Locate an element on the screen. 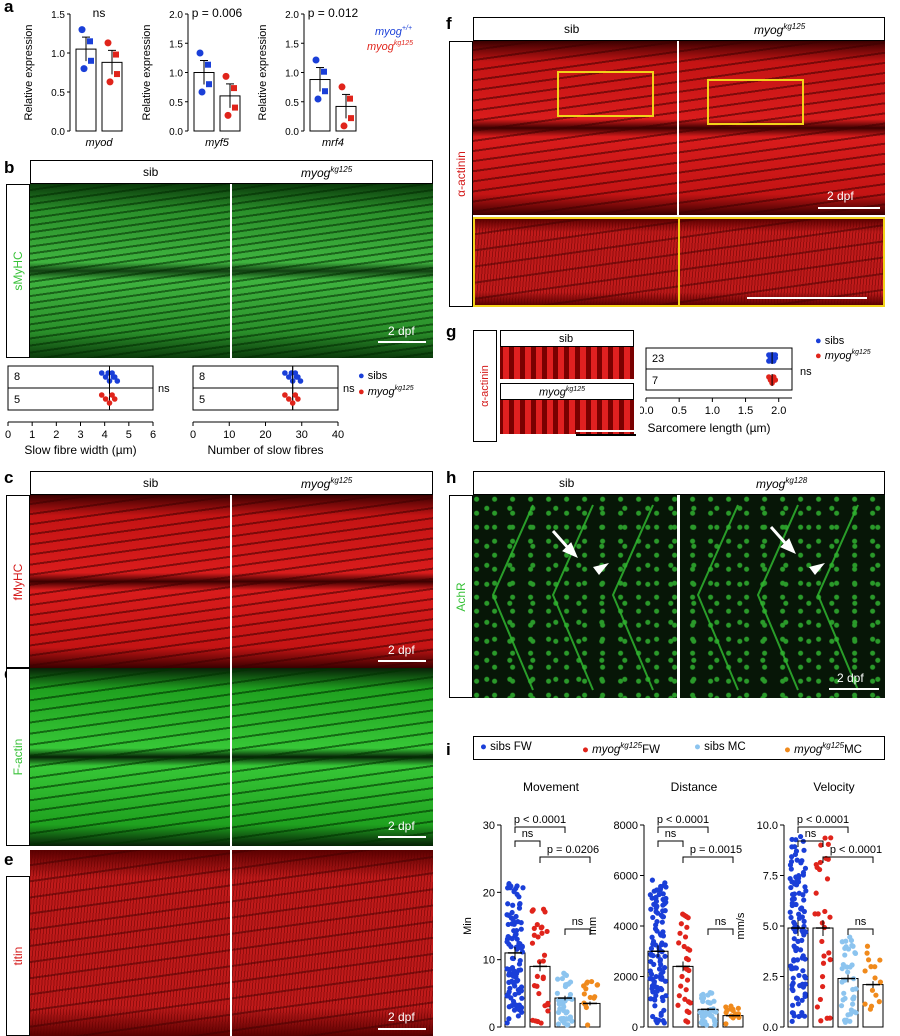  legend-item: ● myogkg125MC is located at coordinates (823, 748).